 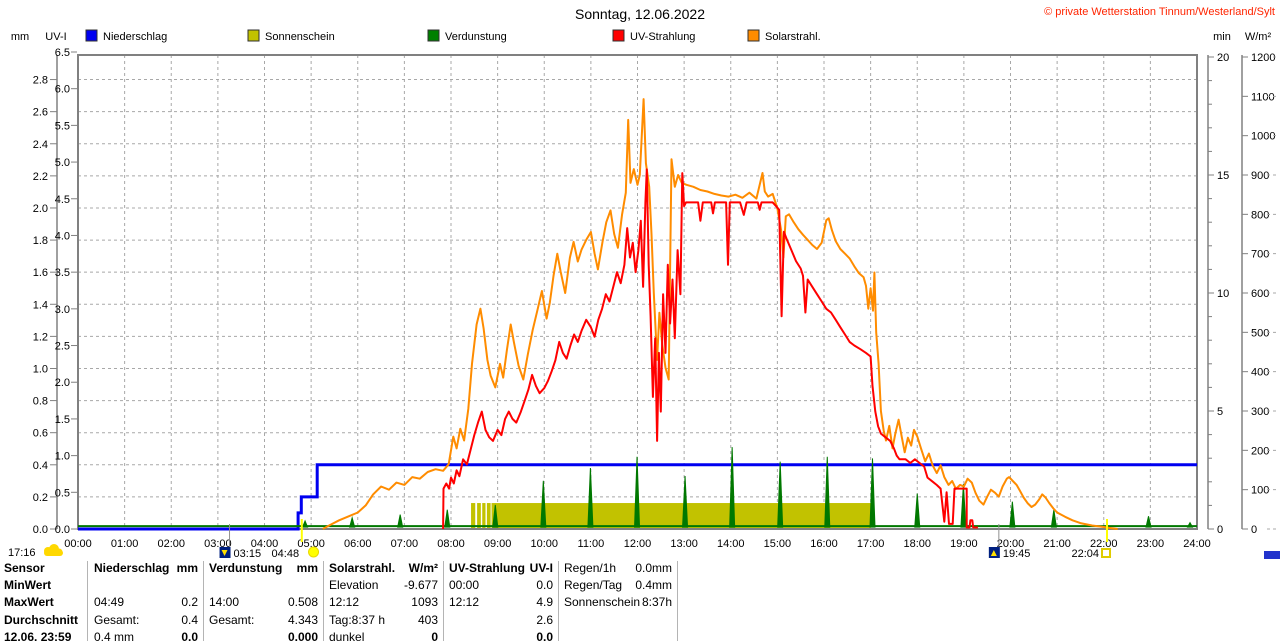 I want to click on legend-item-uvstrahlung: UV-Strahlung, so click(x=653, y=36).